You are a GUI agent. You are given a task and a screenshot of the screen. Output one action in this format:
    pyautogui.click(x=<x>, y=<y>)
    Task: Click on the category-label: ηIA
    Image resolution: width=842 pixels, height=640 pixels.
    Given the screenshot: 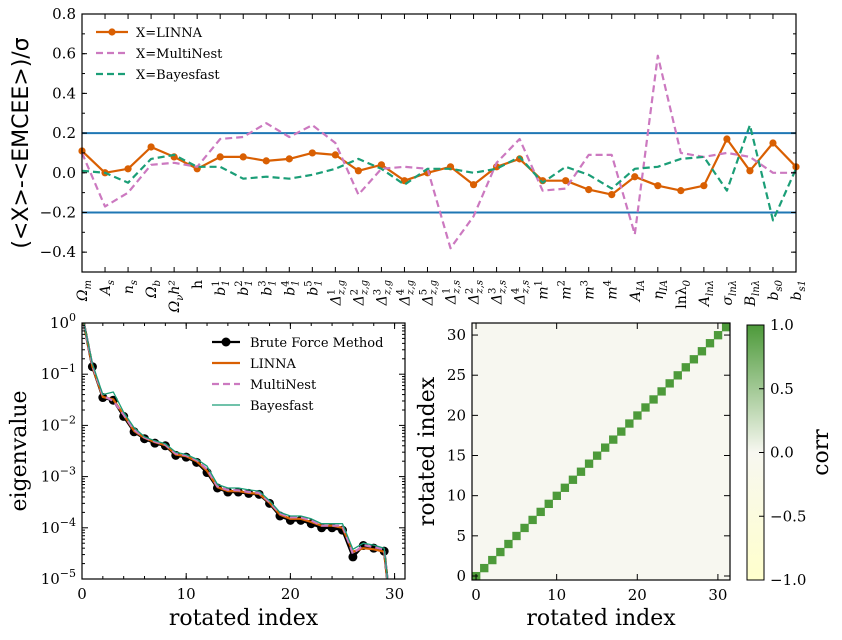 What is the action you would take?
    pyautogui.click(x=660, y=290)
    